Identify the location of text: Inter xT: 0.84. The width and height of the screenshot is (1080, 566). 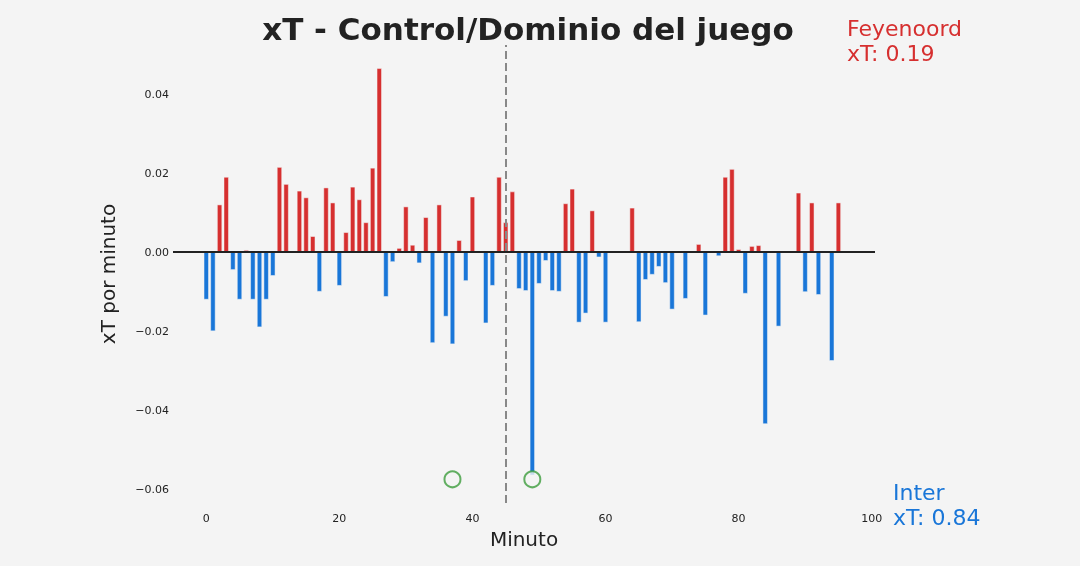
(937, 505).